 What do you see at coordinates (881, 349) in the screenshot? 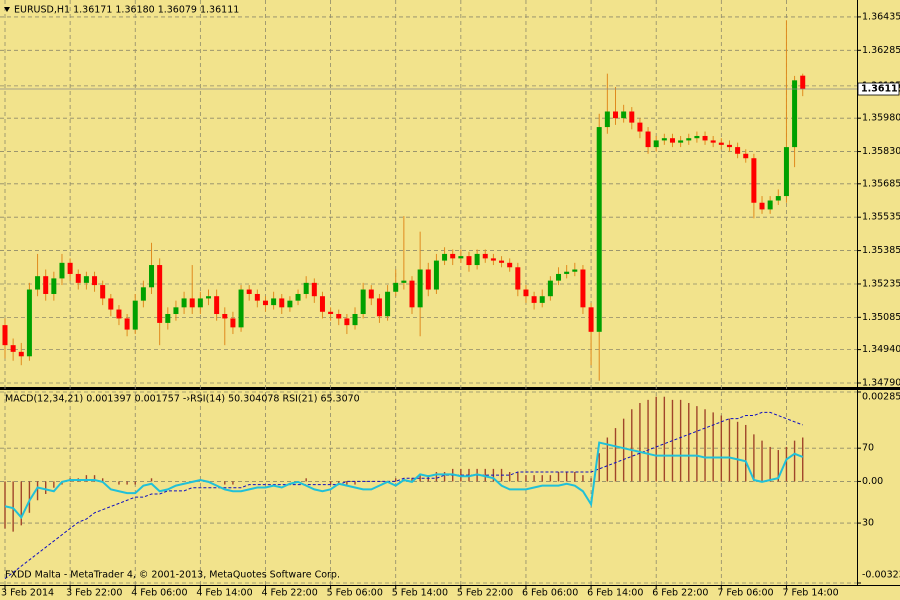
I see `y-tick-label: 1.34940` at bounding box center [881, 349].